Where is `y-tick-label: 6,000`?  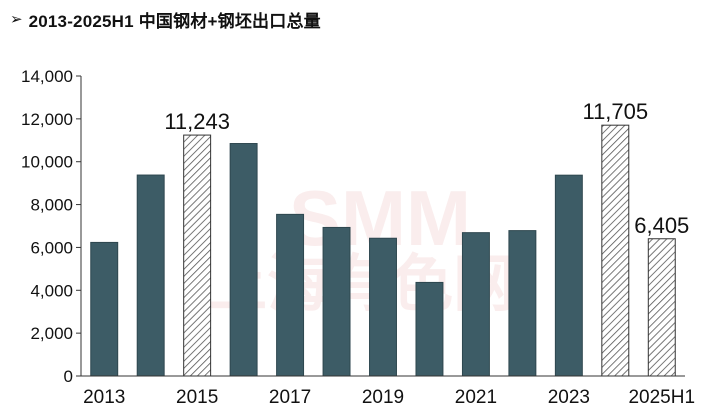 y-tick-label: 6,000 is located at coordinates (51, 247).